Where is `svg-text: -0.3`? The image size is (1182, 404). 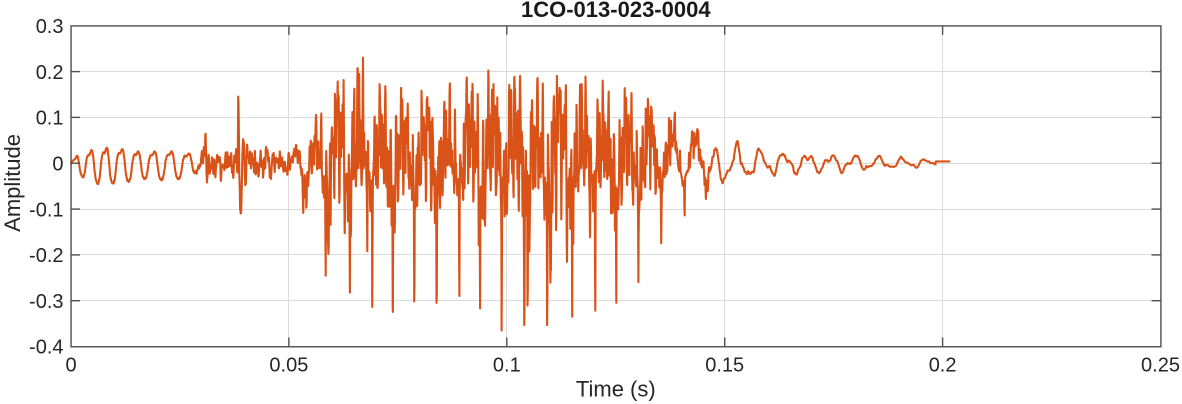
svg-text: -0.3 is located at coordinates (46, 302).